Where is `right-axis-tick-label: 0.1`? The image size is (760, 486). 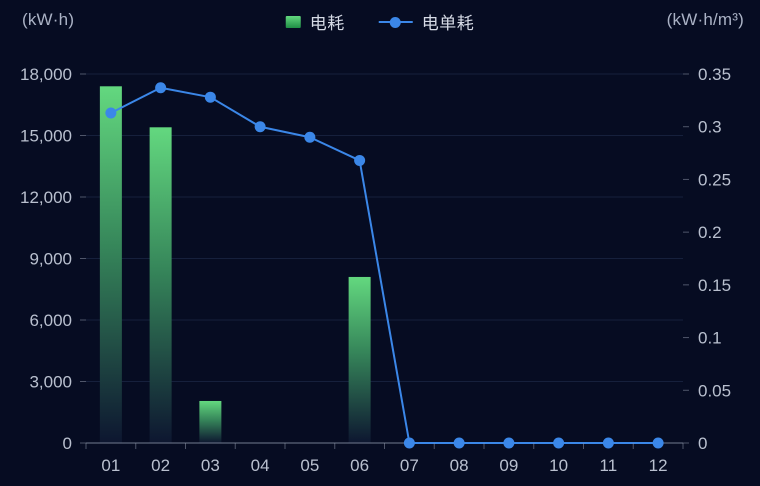 right-axis-tick-label: 0.1 is located at coordinates (710, 338).